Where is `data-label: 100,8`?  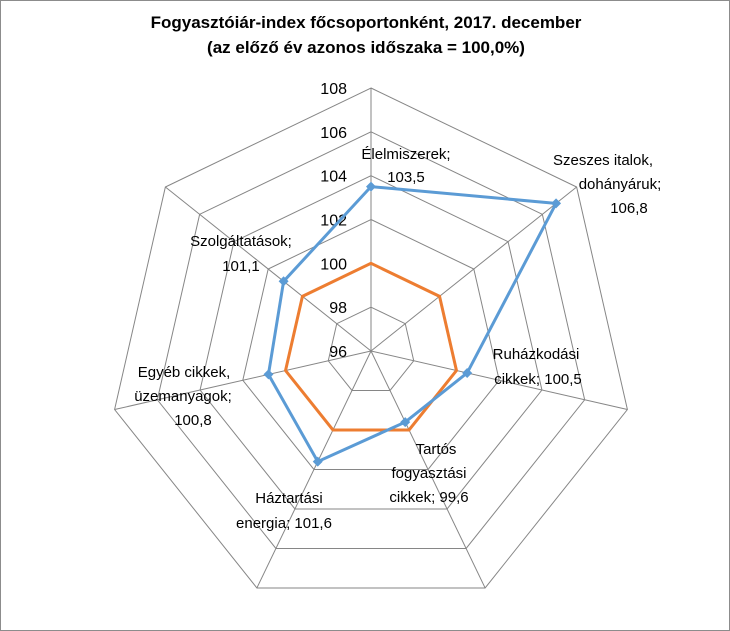 data-label: 100,8 is located at coordinates (193, 420).